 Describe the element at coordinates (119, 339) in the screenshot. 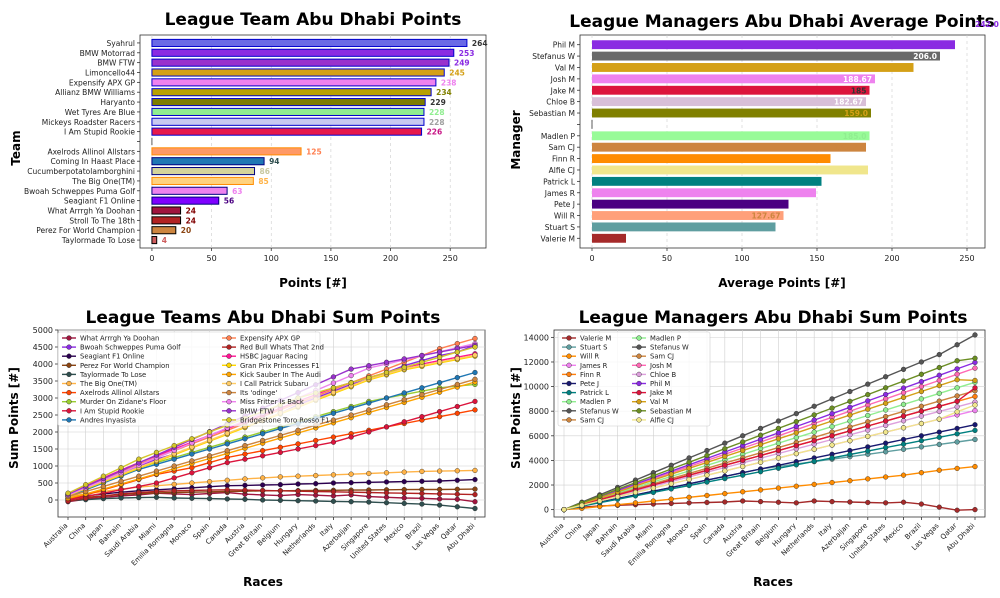

I see `legend-entry-what-arrrgh-ya-doohan: What Arrrgh Ya Doohan` at that location.